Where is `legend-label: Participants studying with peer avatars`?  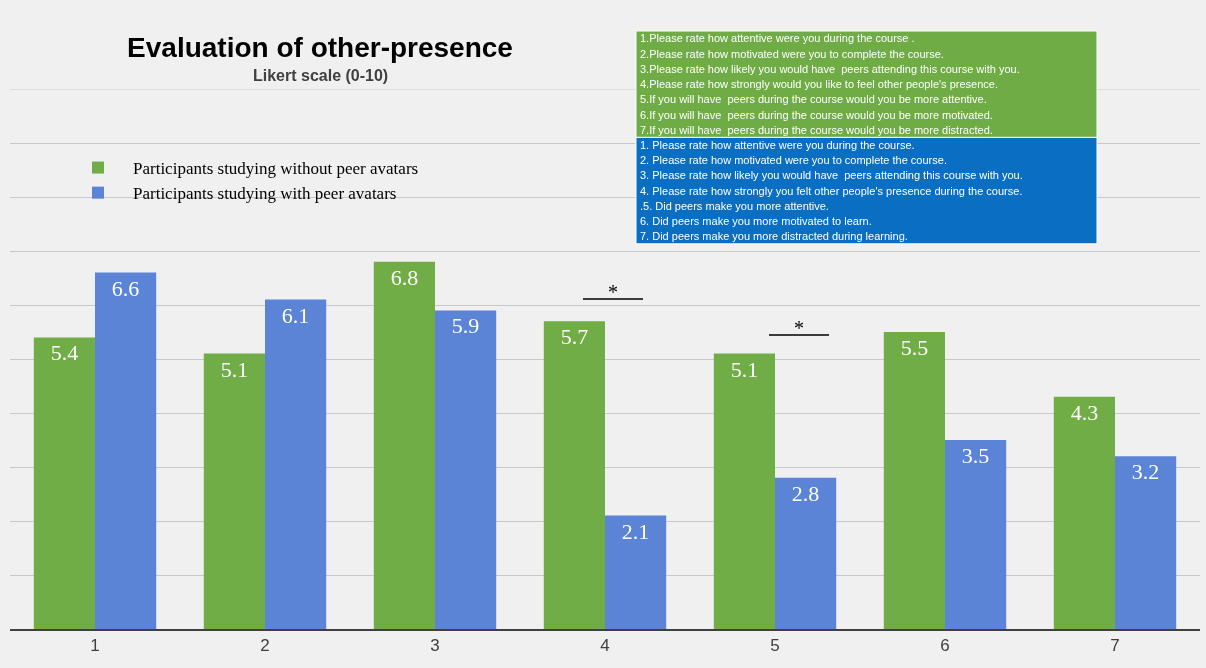
legend-label: Participants studying with peer avatars is located at coordinates (265, 194).